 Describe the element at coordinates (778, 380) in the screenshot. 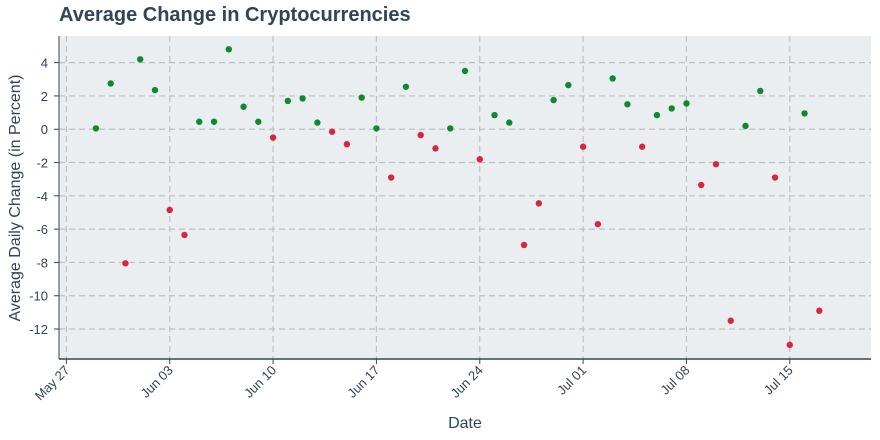

I see `x-tick-label: Jul 15` at that location.